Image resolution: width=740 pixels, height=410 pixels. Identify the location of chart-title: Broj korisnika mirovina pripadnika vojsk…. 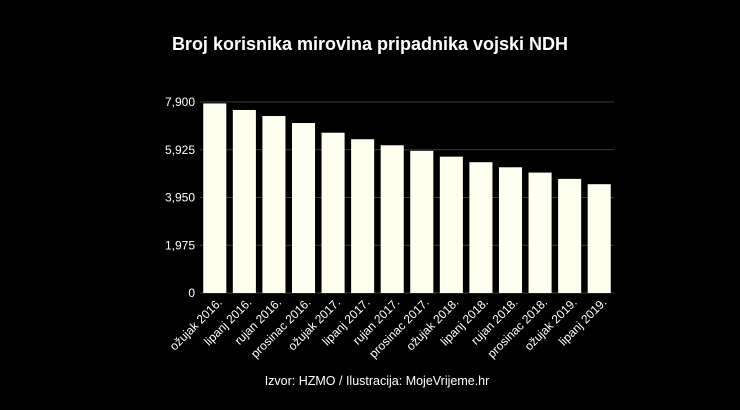
(370, 44).